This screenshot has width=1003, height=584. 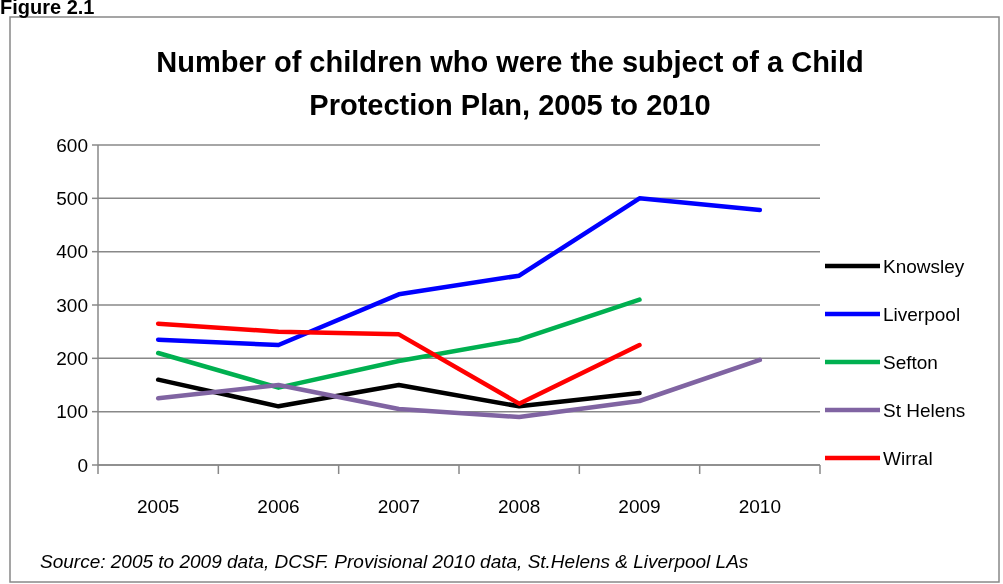 I want to click on legend-label: Sefton, so click(x=910, y=362).